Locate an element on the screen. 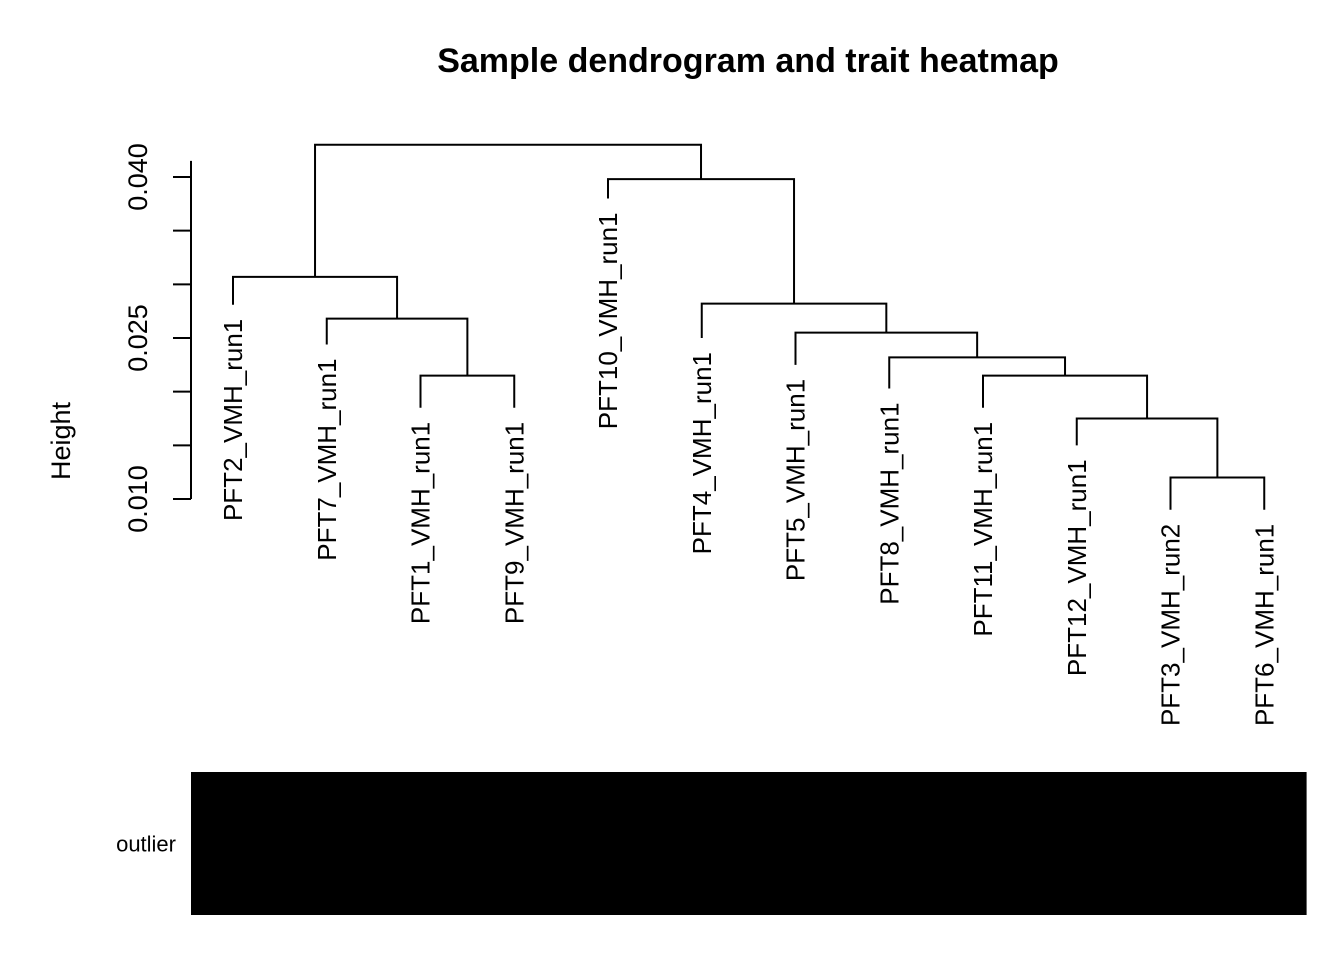 This screenshot has width=1344, height=960. leaf-label: PFT3_VMH_run2 is located at coordinates (1171, 625).